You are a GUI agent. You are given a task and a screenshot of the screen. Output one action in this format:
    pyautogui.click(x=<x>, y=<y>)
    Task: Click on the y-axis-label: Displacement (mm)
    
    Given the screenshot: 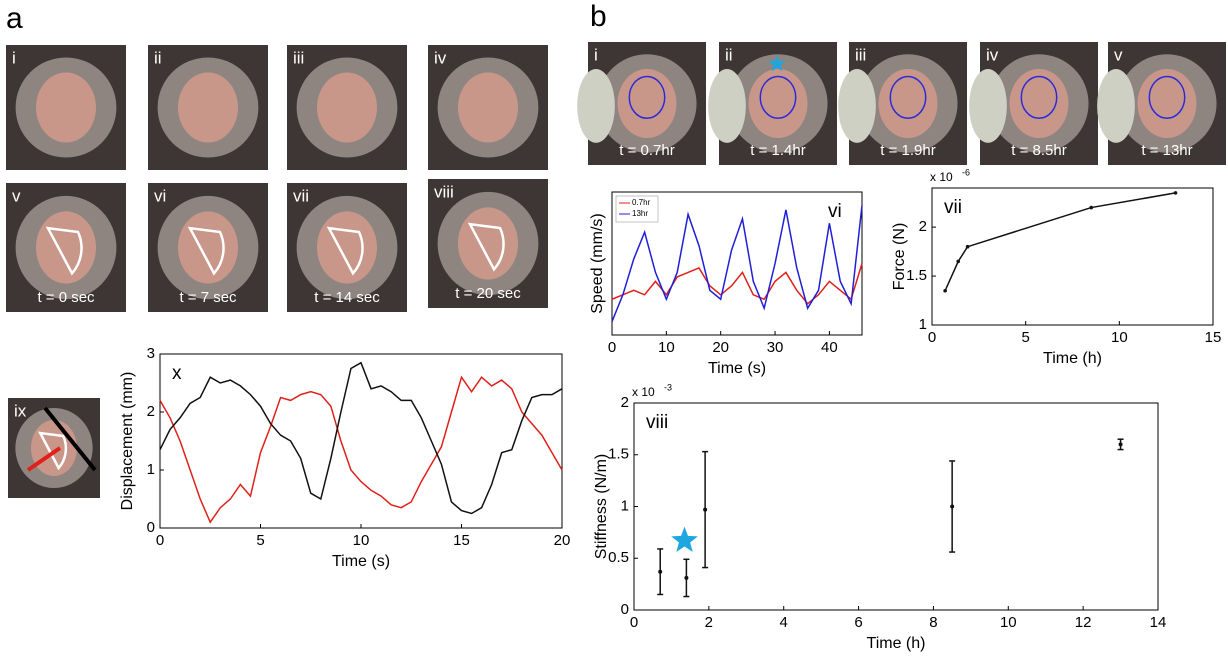 What is the action you would take?
    pyautogui.click(x=127, y=441)
    